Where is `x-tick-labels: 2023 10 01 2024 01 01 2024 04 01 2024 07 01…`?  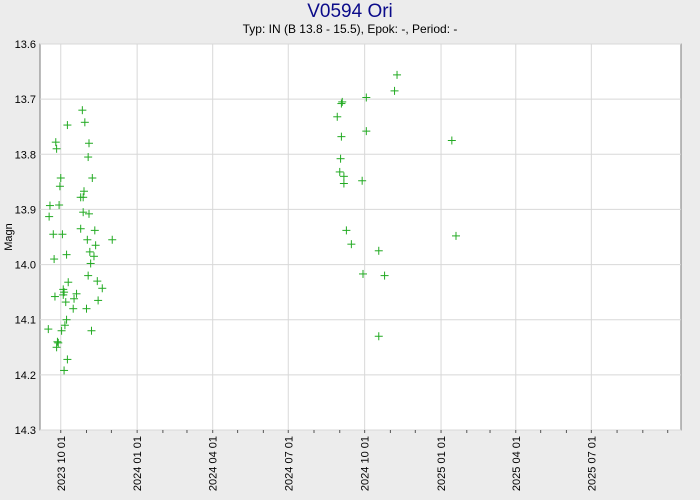
x-tick-labels: 2023 10 01 2024 01 01 2024 04 01 2024 07 01… is located at coordinates (327, 463).